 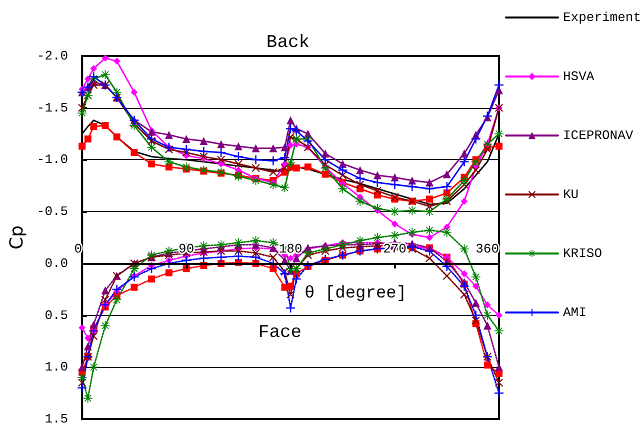 I want to click on y-tick-label: 0.5, so click(x=56, y=315).